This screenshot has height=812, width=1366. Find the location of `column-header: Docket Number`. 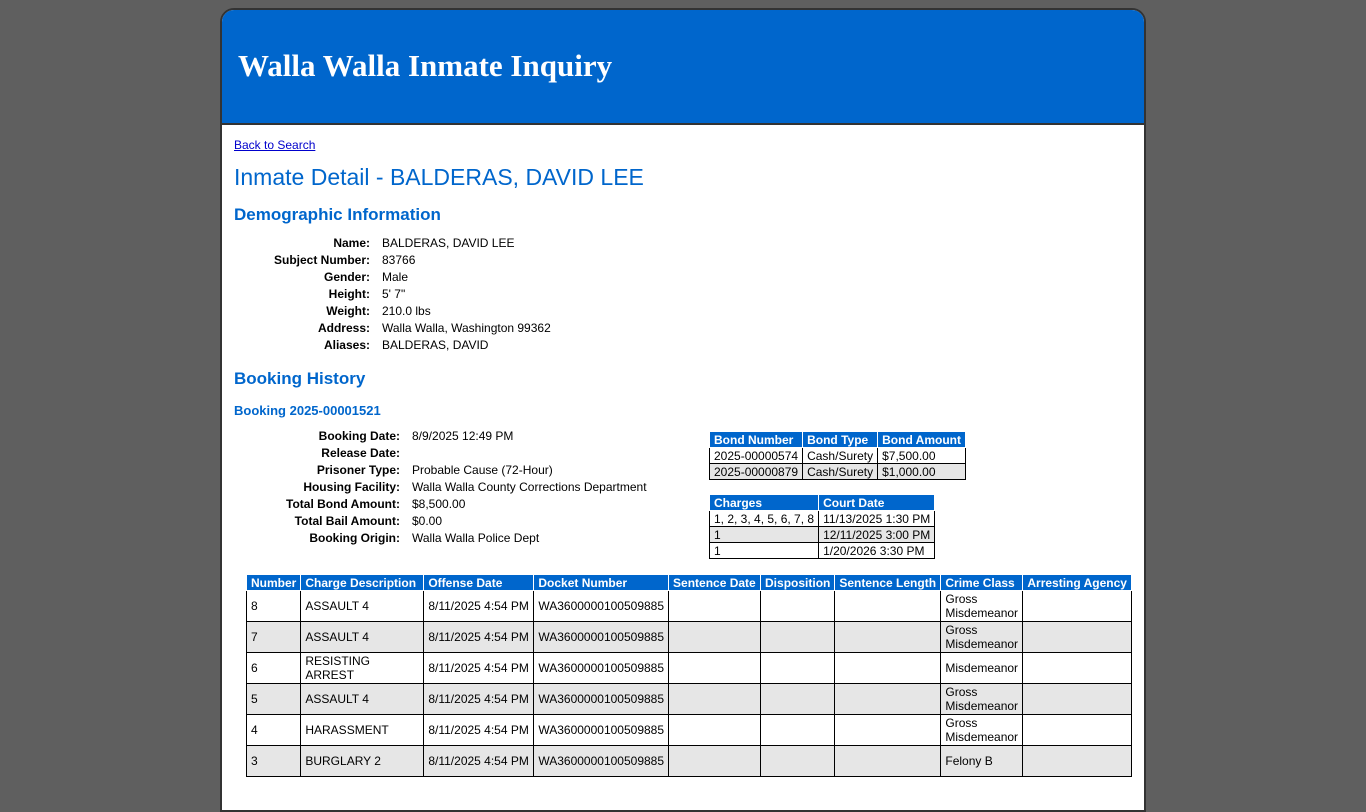

column-header: Docket Number is located at coordinates (601, 583).